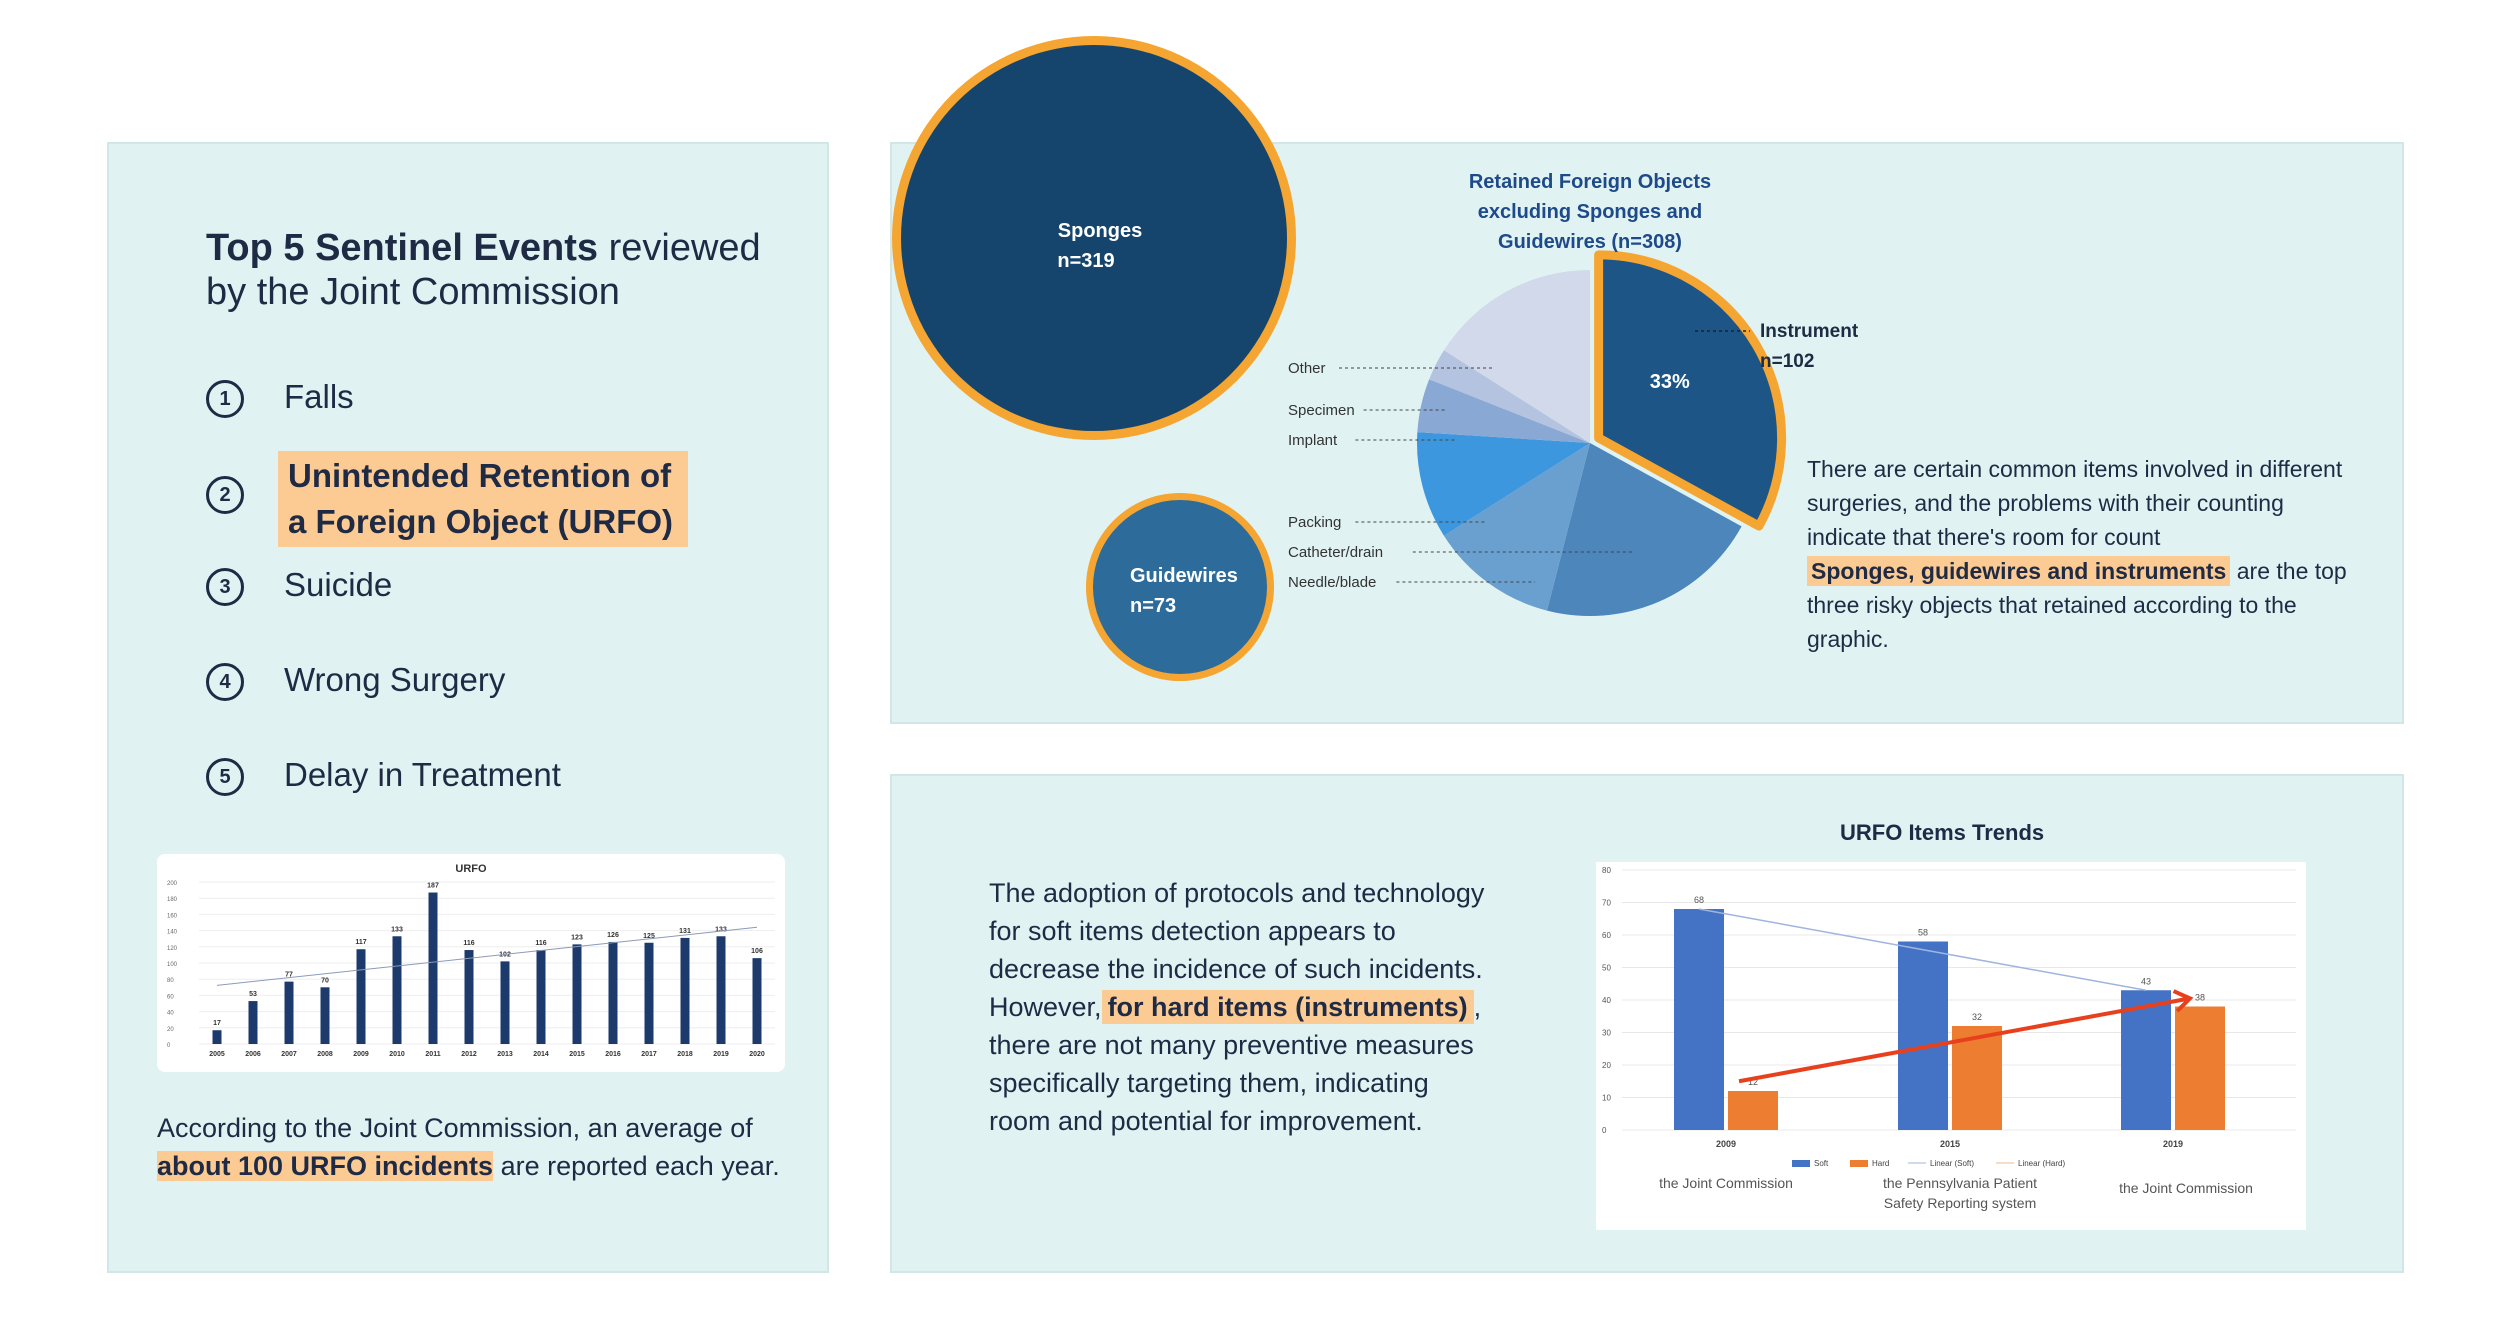 The height and width of the screenshot is (1320, 2500). Describe the element at coordinates (1045, 1007) in the screenshot. I see `trend-text-pre: However,` at that location.